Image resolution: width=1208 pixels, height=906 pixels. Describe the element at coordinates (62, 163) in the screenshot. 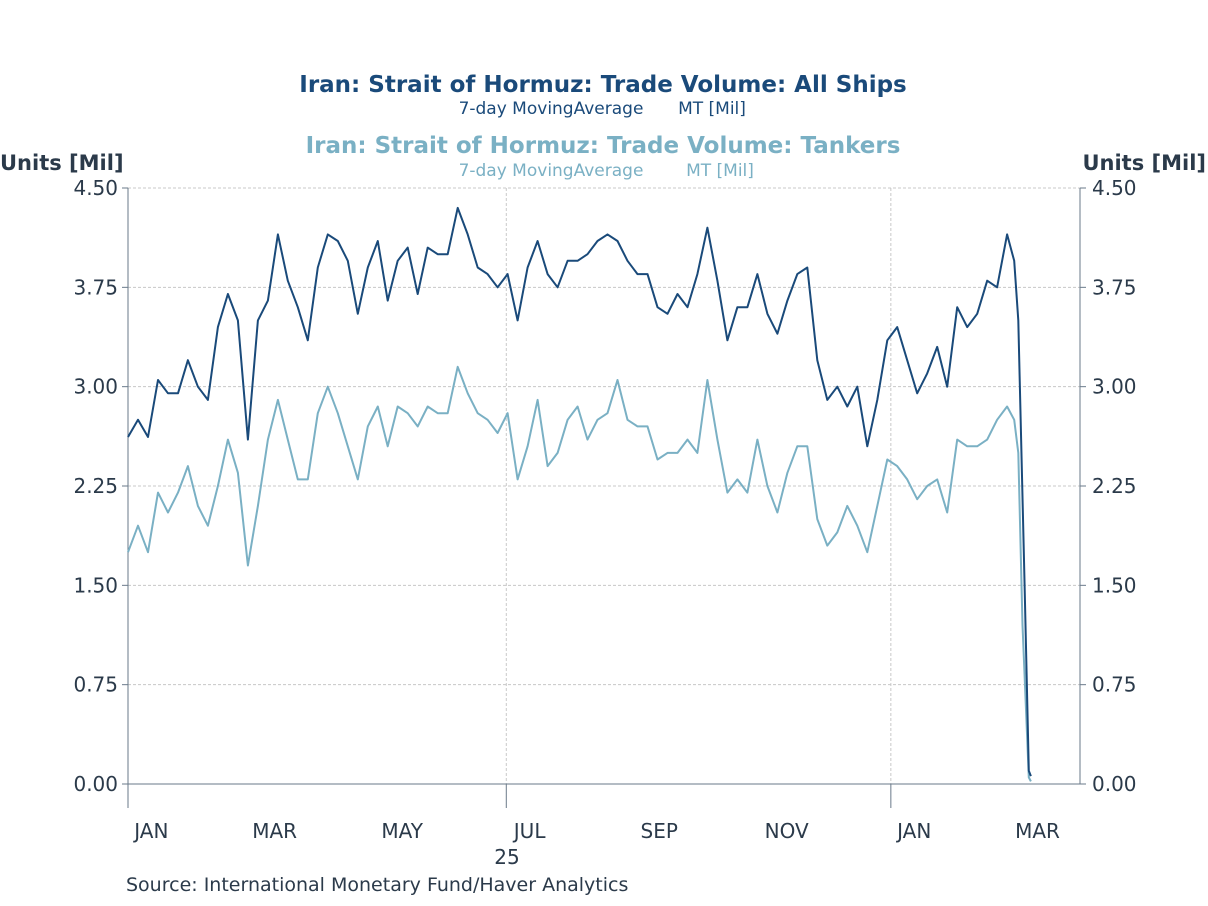

I see `y-axis-label-left: Units [Mil]` at that location.